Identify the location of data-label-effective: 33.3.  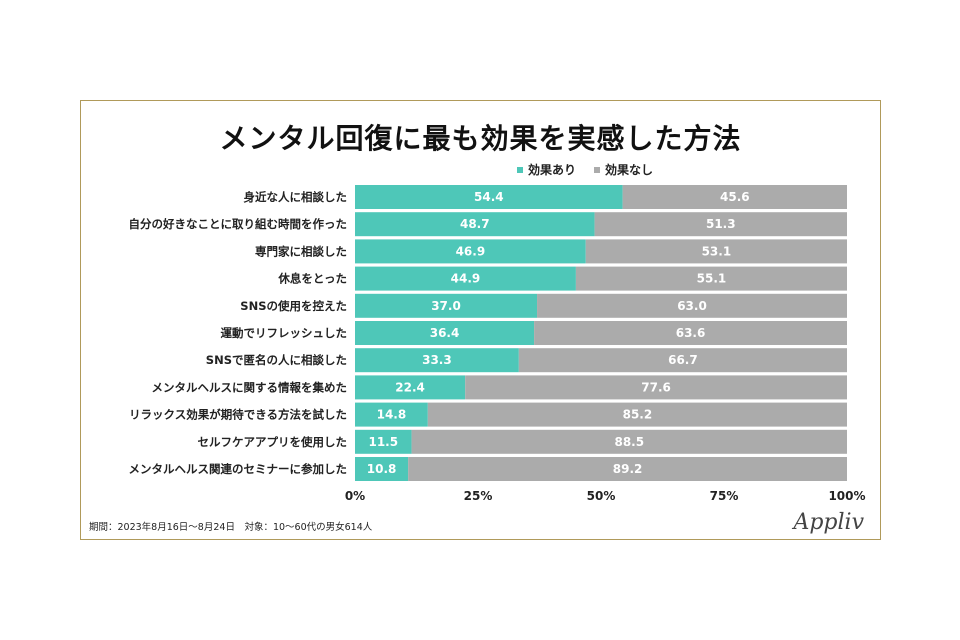
(437, 360).